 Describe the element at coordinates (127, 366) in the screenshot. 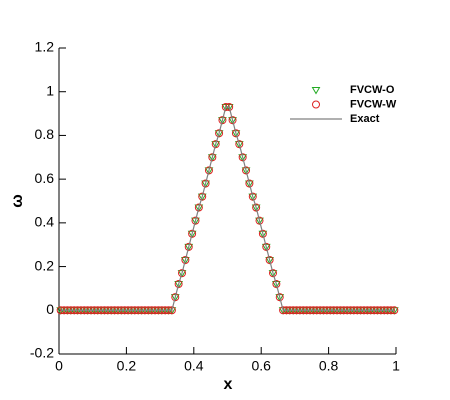

I see `x-tick-label: 0.2` at that location.